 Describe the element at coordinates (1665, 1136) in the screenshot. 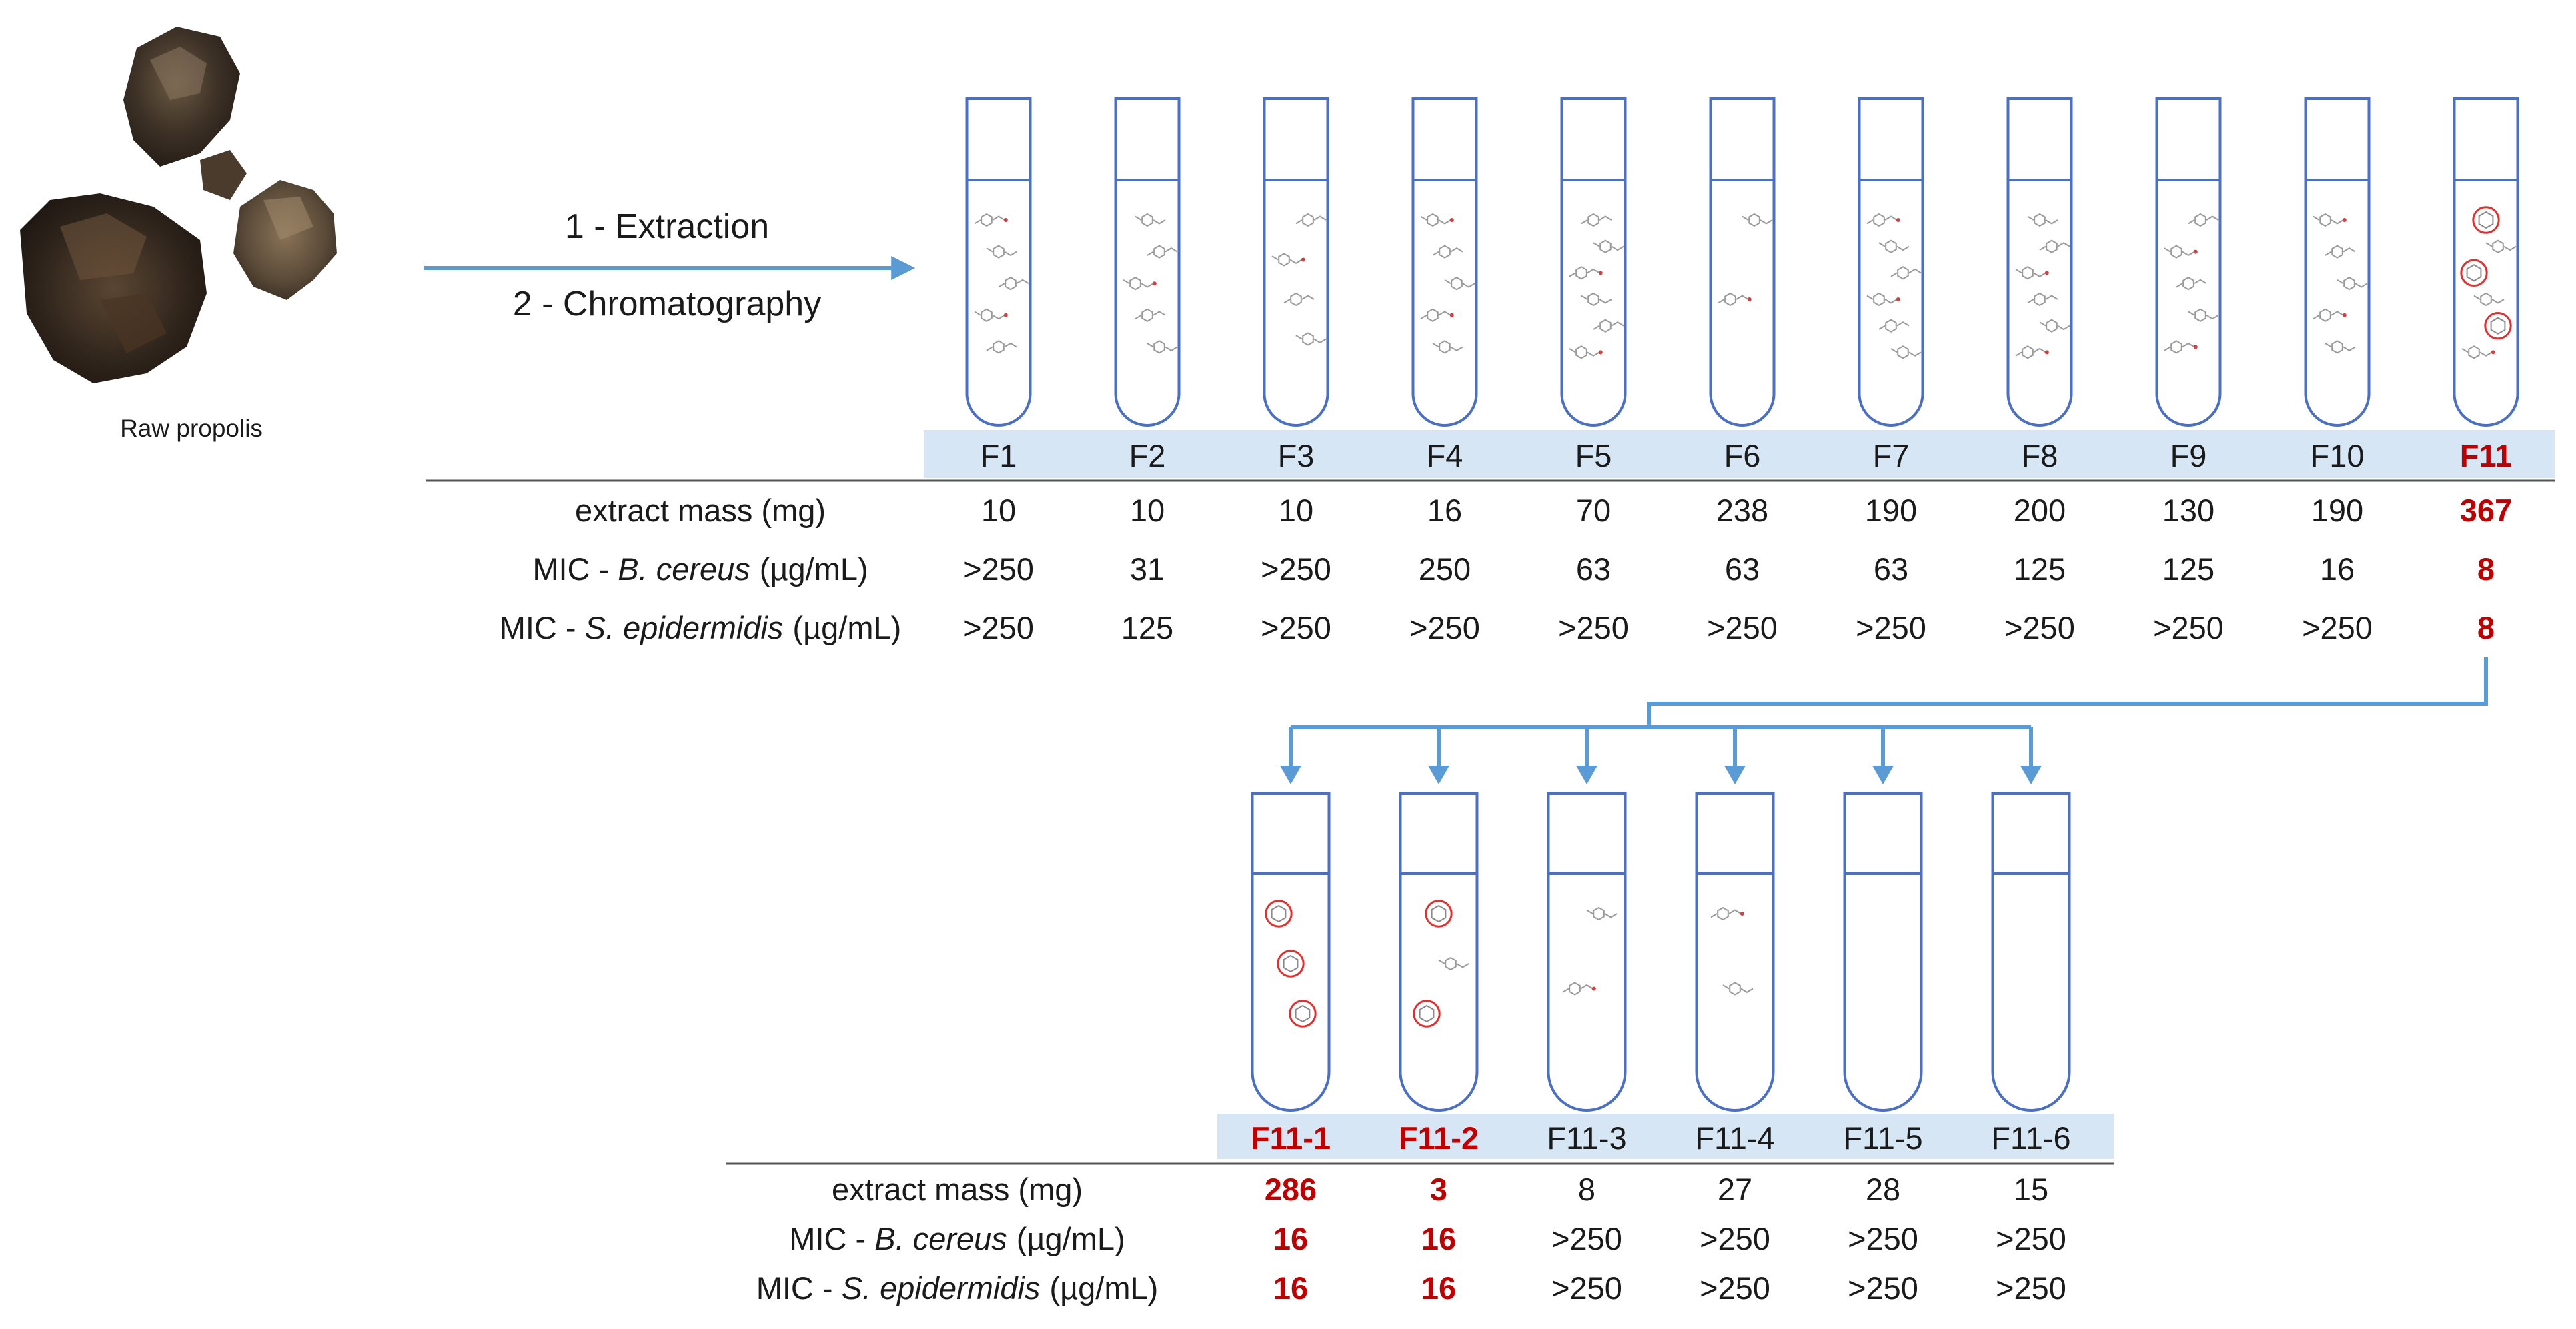

I see `fraction-label-band` at that location.